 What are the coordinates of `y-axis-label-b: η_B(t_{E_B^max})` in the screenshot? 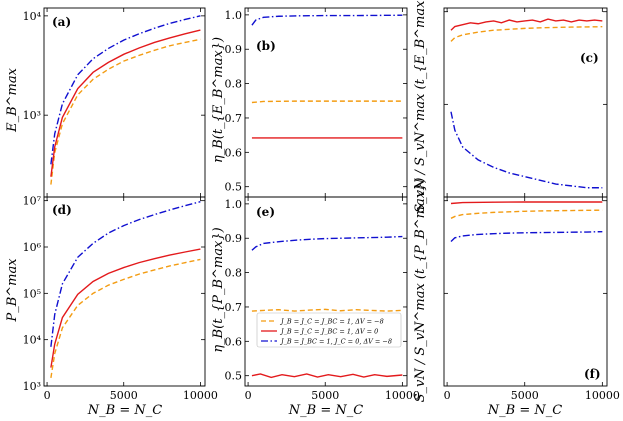 It's located at (218, 100).